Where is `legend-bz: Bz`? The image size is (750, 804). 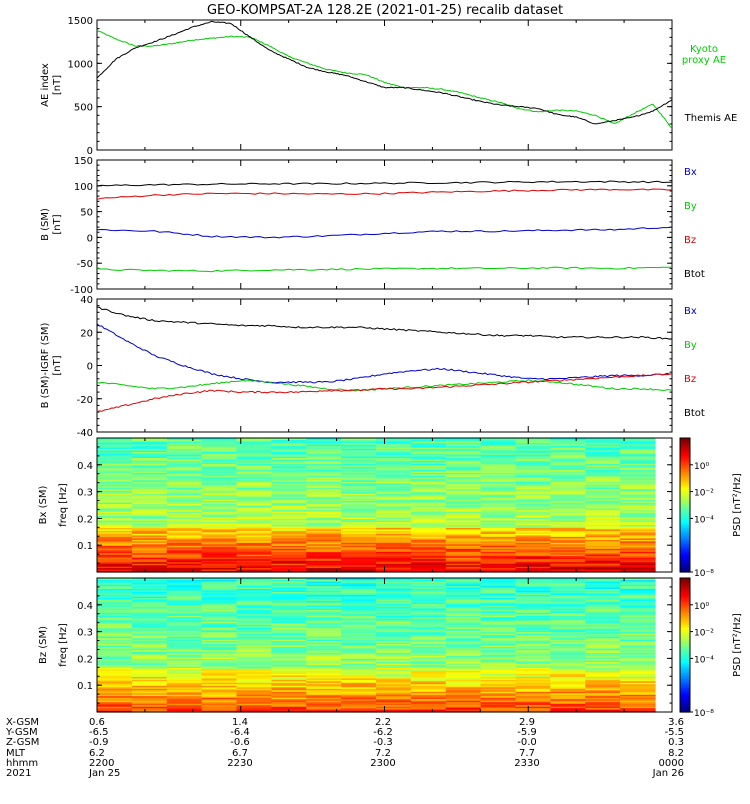 legend-bz: Bz is located at coordinates (690, 240).